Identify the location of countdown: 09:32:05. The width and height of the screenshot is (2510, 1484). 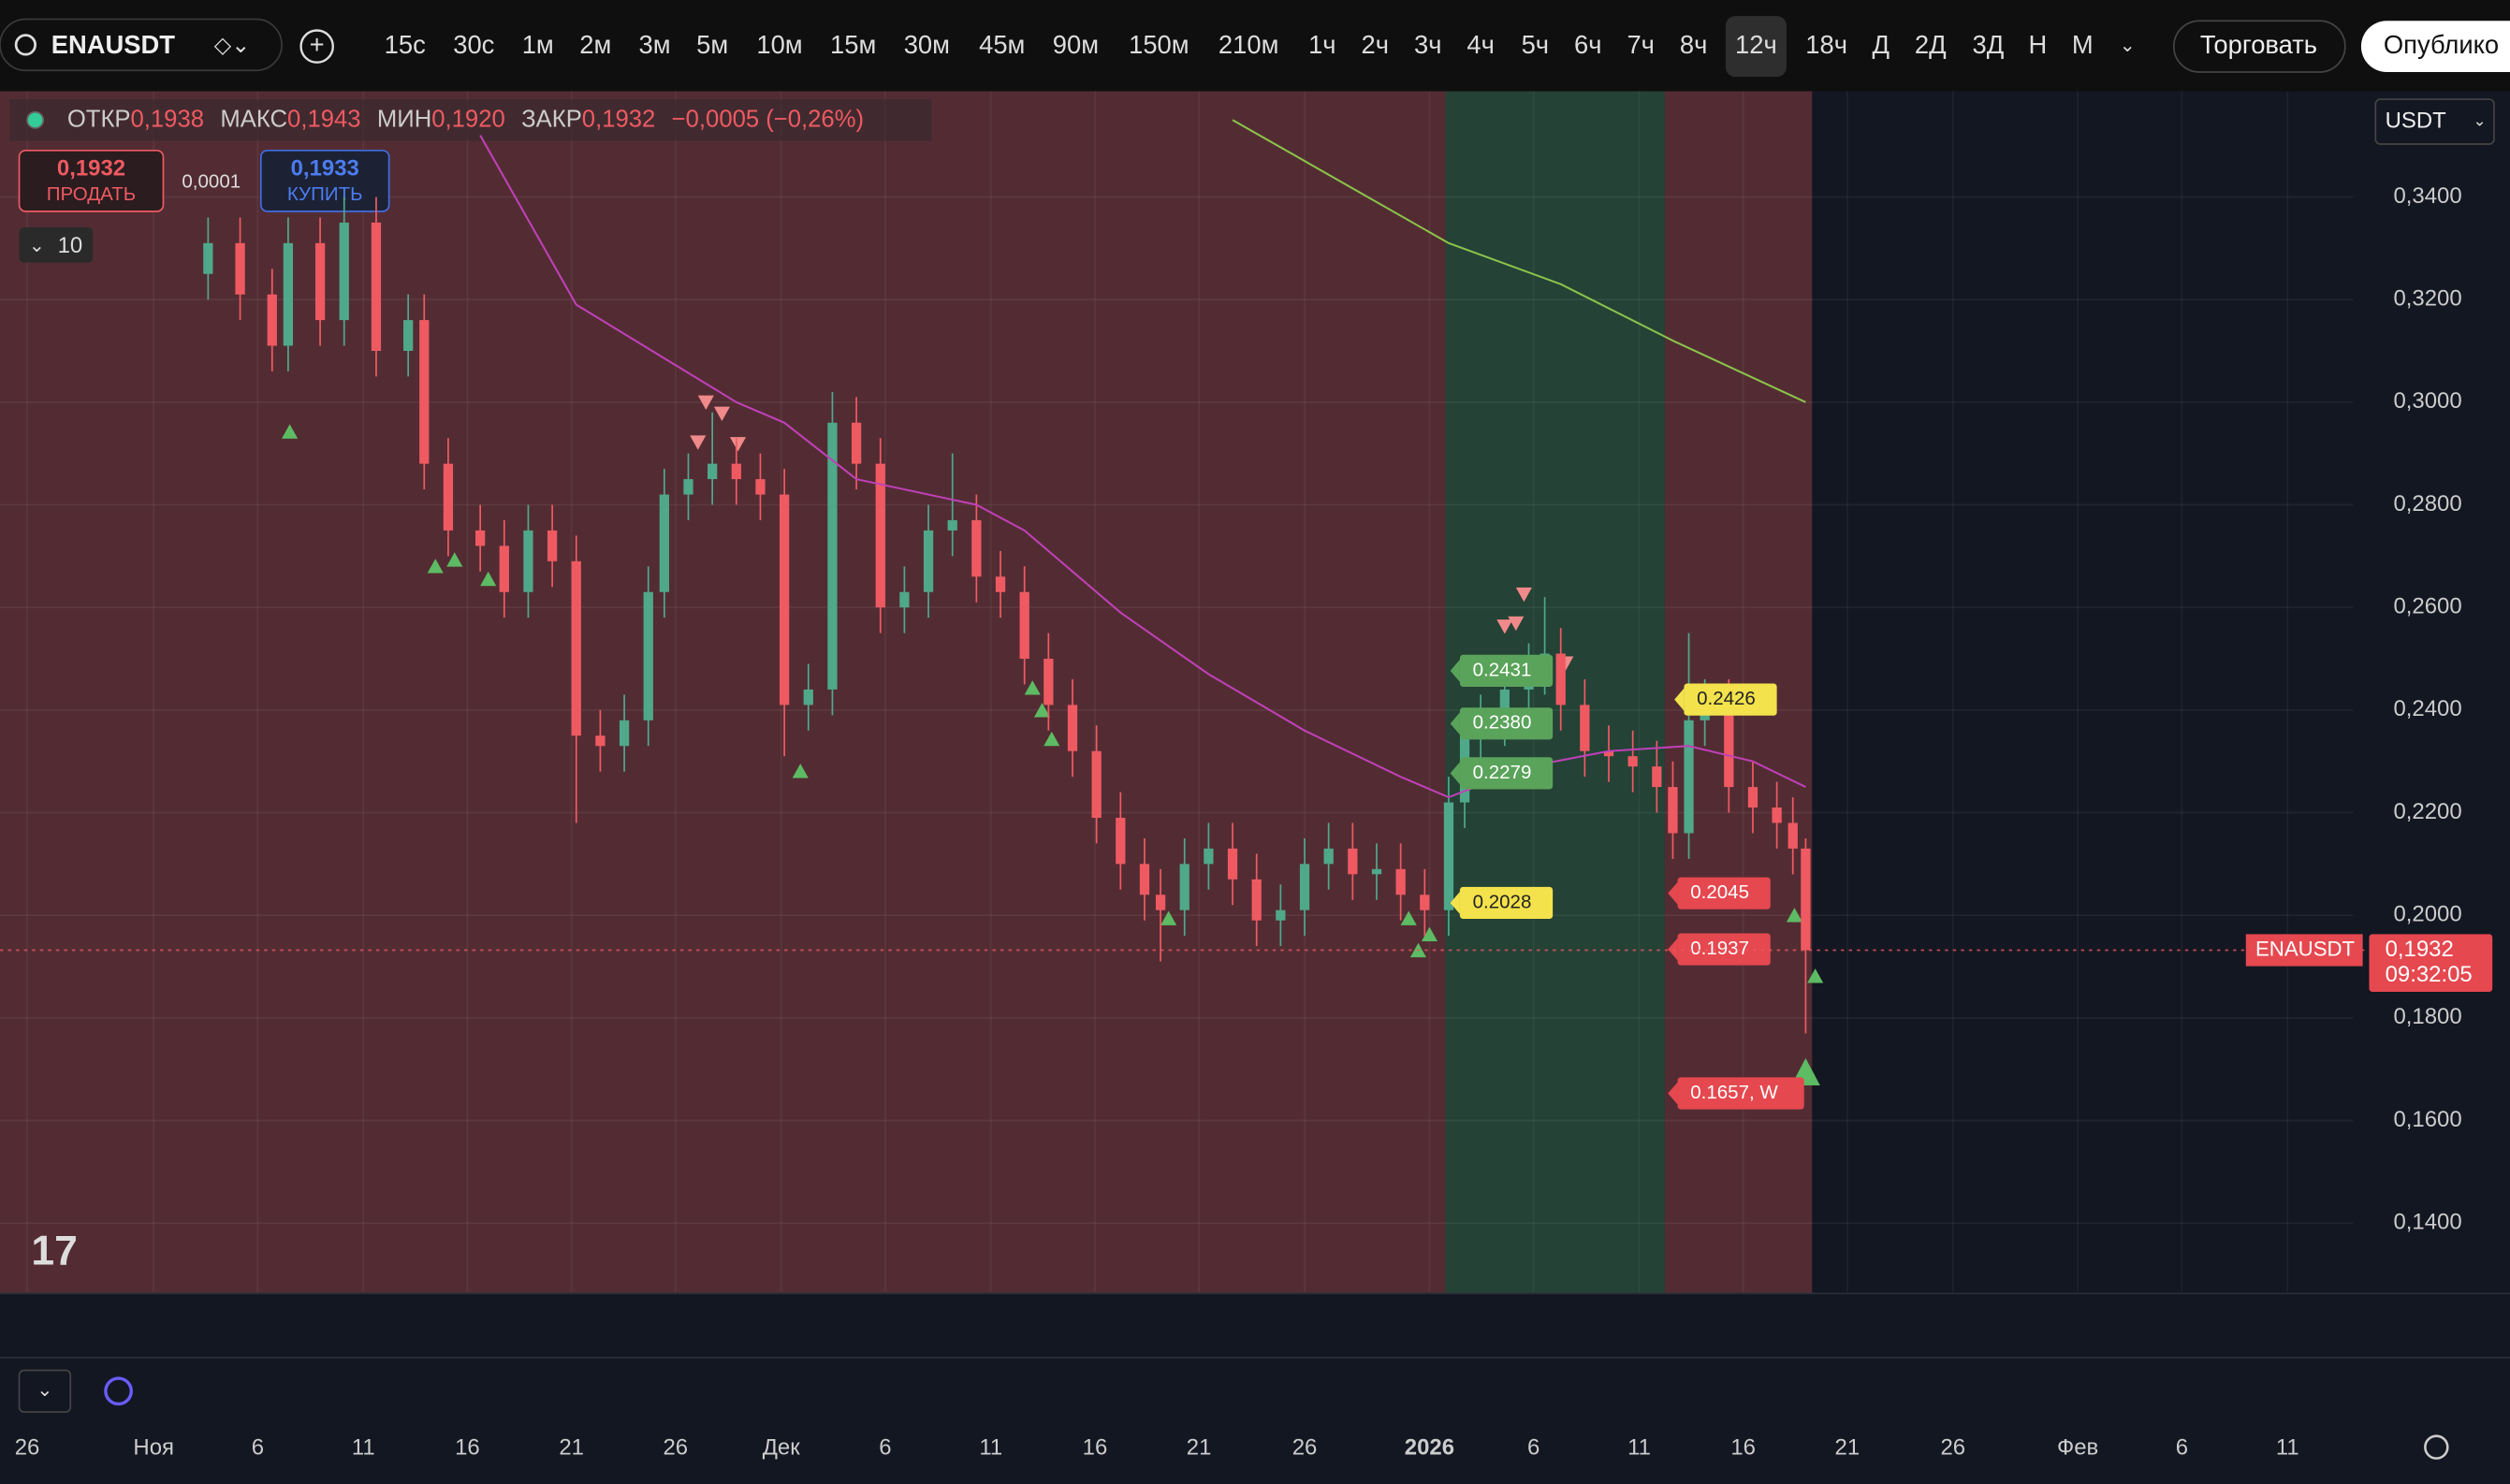
(2429, 974).